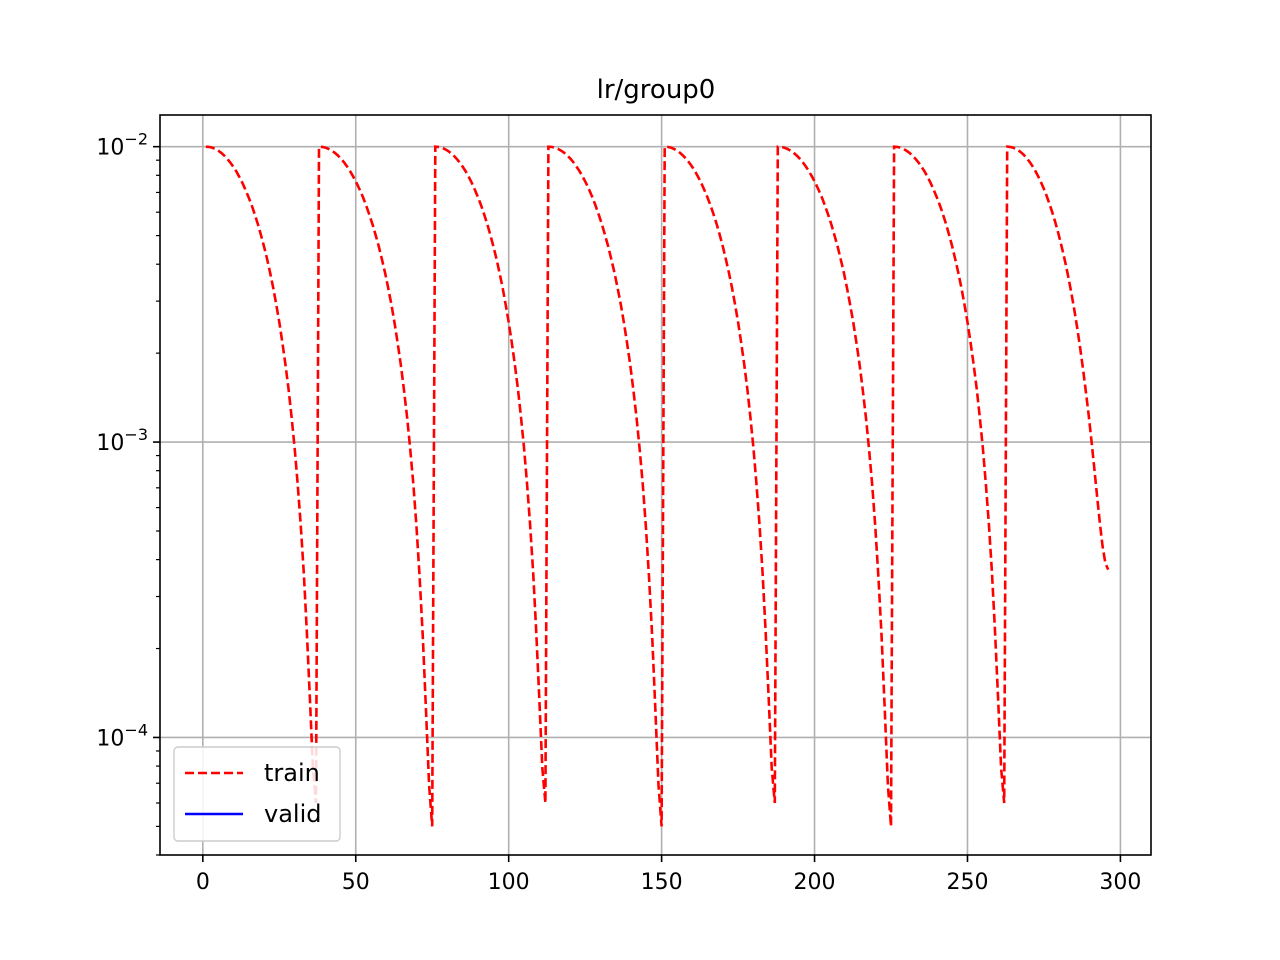 The width and height of the screenshot is (1280, 960). I want to click on legend: train valid, so click(257, 794).